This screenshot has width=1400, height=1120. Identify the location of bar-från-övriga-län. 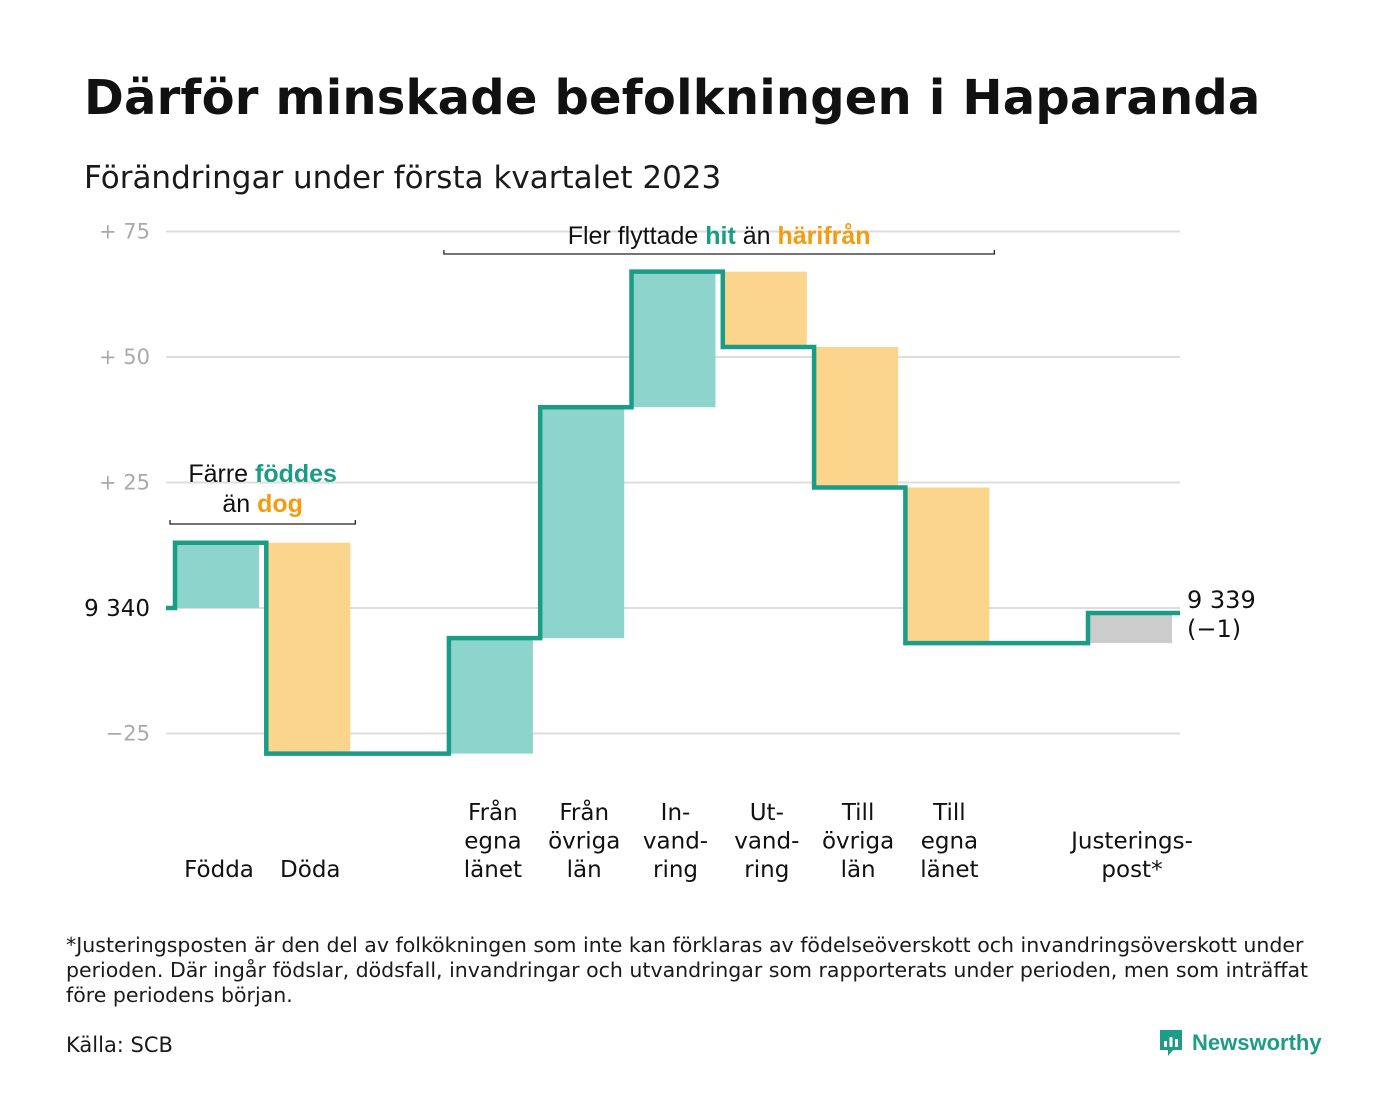
(582, 523).